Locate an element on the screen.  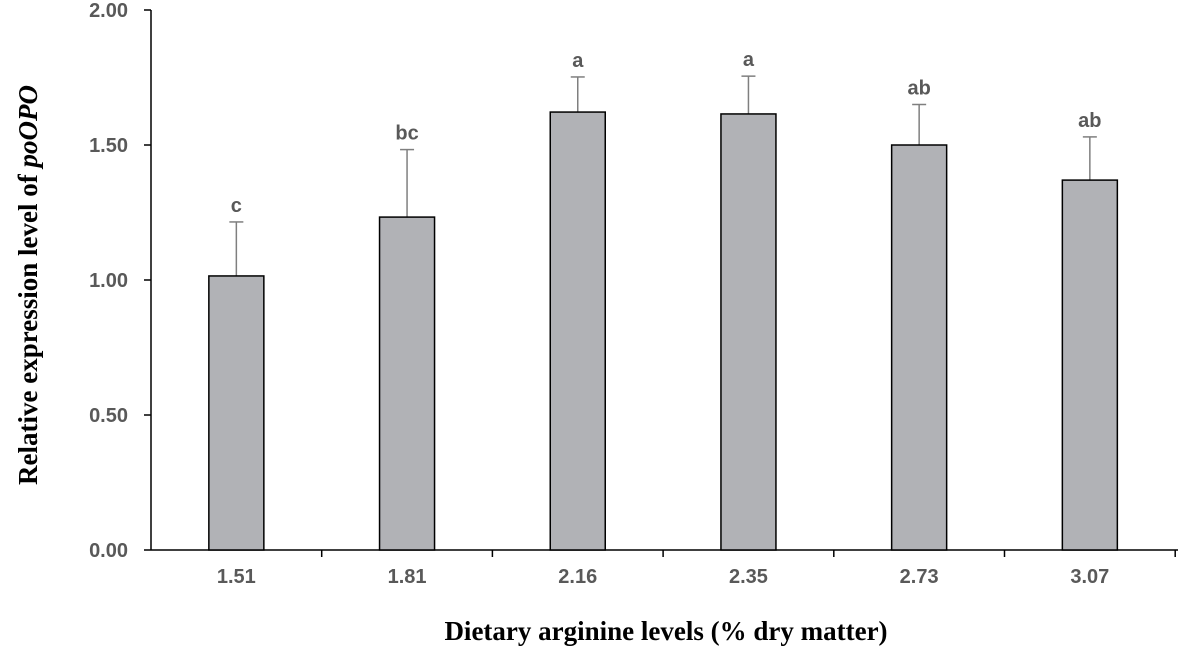
significance-label: bc is located at coordinates (406, 134).